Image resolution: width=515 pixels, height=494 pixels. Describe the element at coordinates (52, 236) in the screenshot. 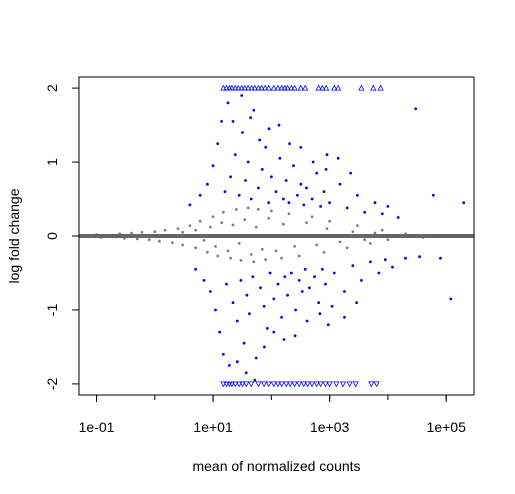

I see `y-tick-label: 0` at that location.